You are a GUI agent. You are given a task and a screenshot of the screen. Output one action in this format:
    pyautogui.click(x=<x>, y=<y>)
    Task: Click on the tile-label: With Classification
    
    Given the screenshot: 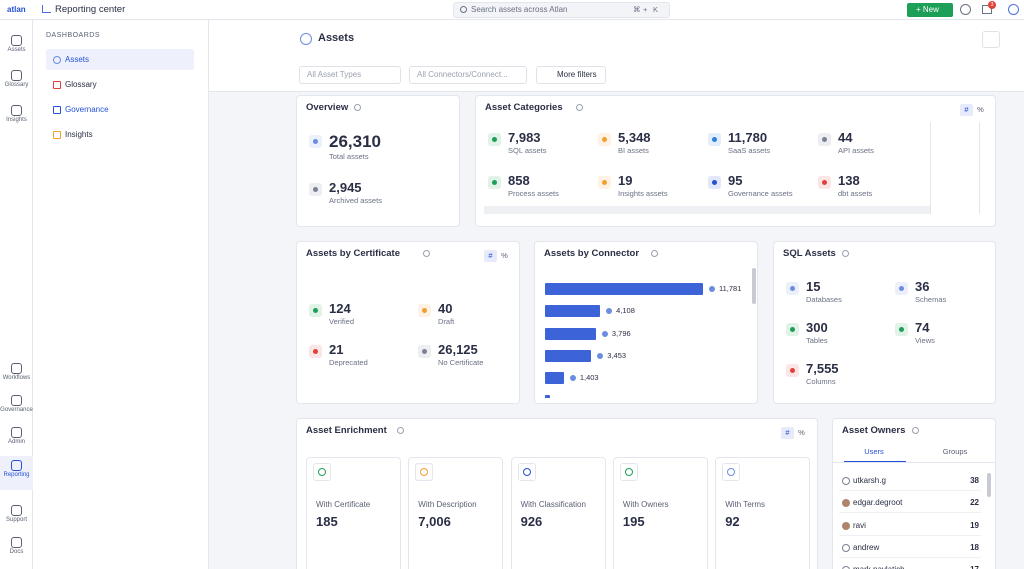 What is the action you would take?
    pyautogui.click(x=553, y=504)
    